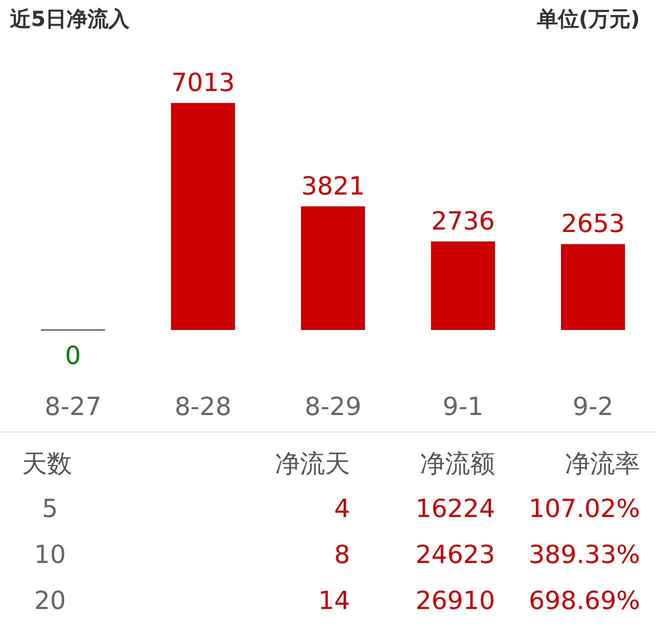 Image resolution: width=656 pixels, height=628 pixels. What do you see at coordinates (333, 406) in the screenshot?
I see `x-tick-label: 8-29` at bounding box center [333, 406].